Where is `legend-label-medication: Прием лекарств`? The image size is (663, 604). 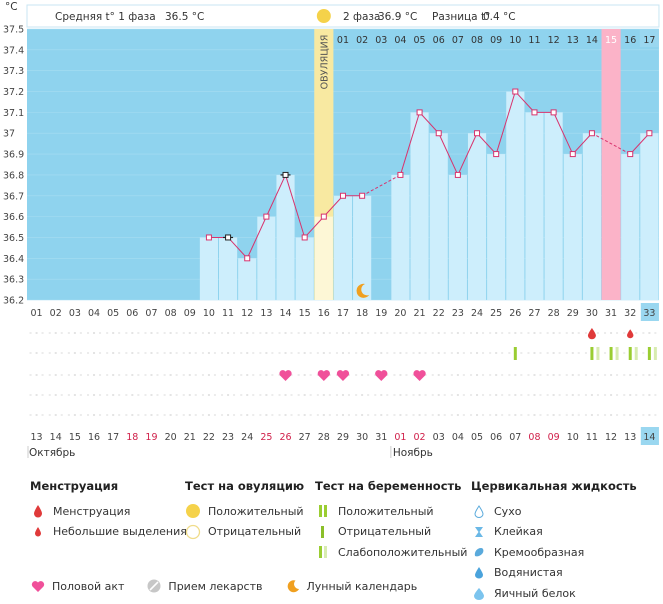 legend-label-medication: Прием лекарств is located at coordinates (215, 586).